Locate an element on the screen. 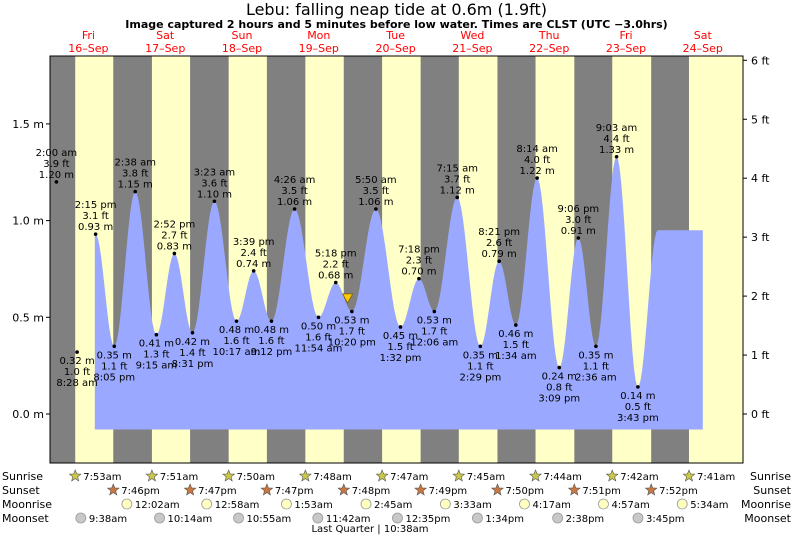 This screenshot has width=793, height=537. date-label: 18–Sep is located at coordinates (242, 48).